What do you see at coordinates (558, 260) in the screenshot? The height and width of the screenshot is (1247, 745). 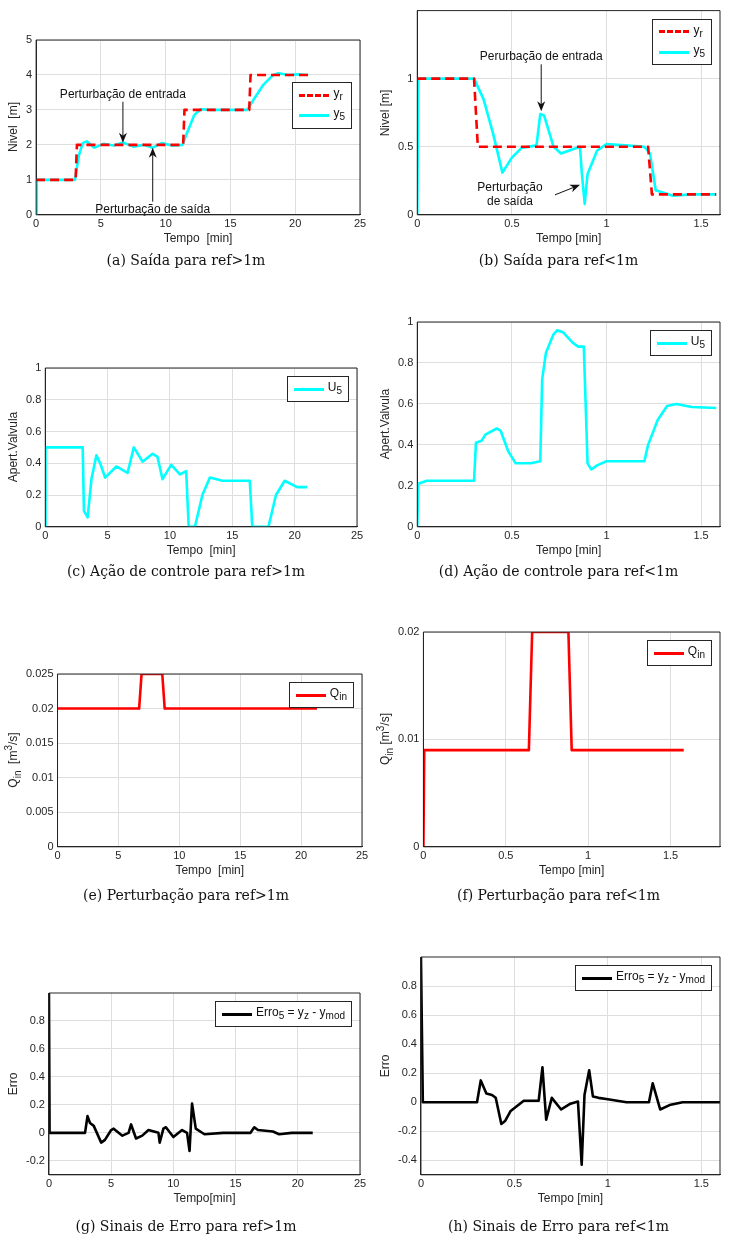 I see `text: (b) Saída para ref<1m` at bounding box center [558, 260].